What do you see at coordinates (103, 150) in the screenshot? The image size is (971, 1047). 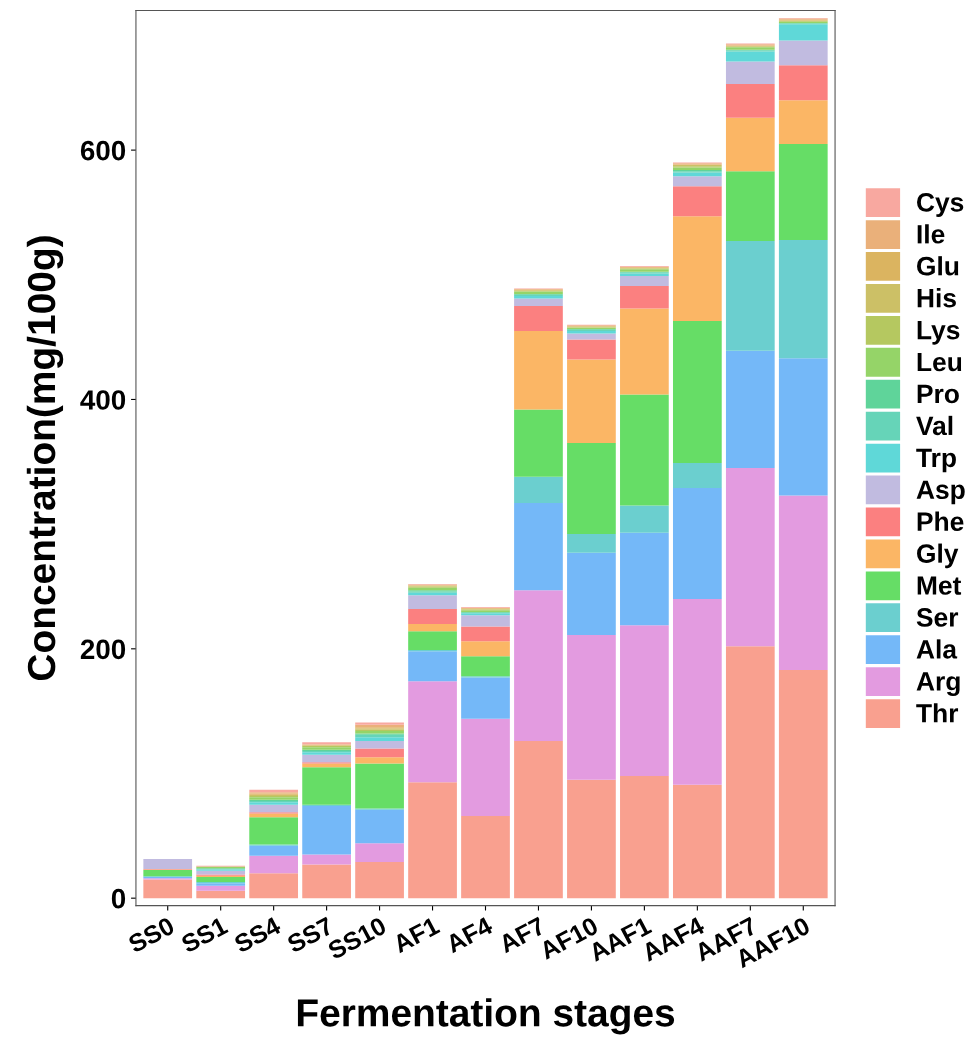 I see `y-tick-label: 600` at bounding box center [103, 150].